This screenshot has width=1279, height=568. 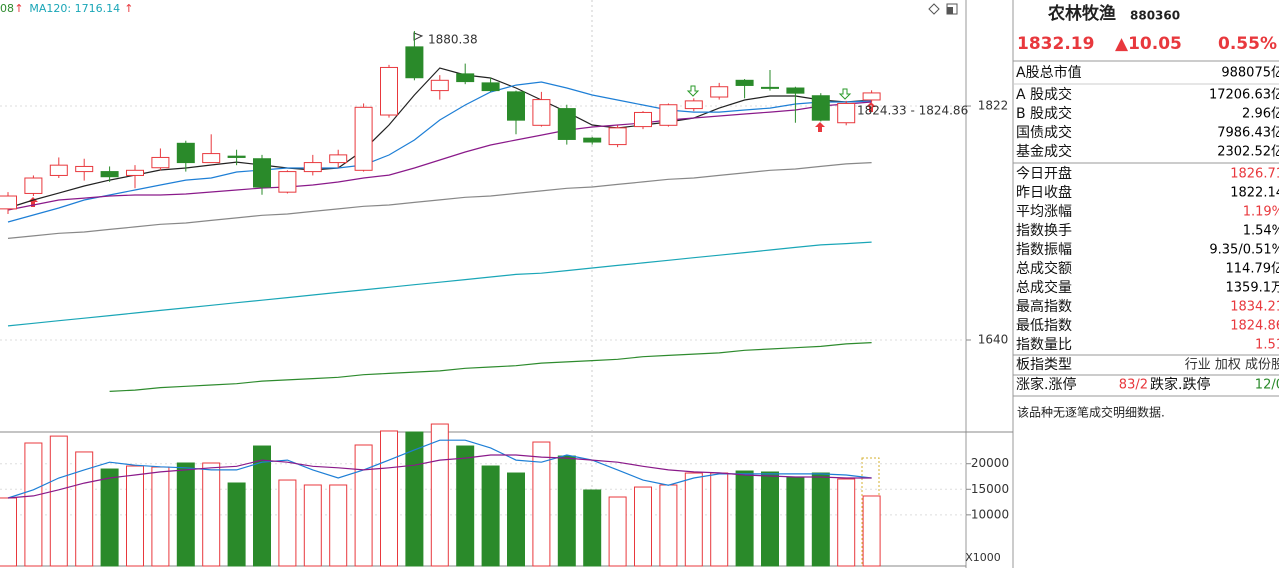 I want to click on row-value: 988075亿, so click(x=1250, y=73).